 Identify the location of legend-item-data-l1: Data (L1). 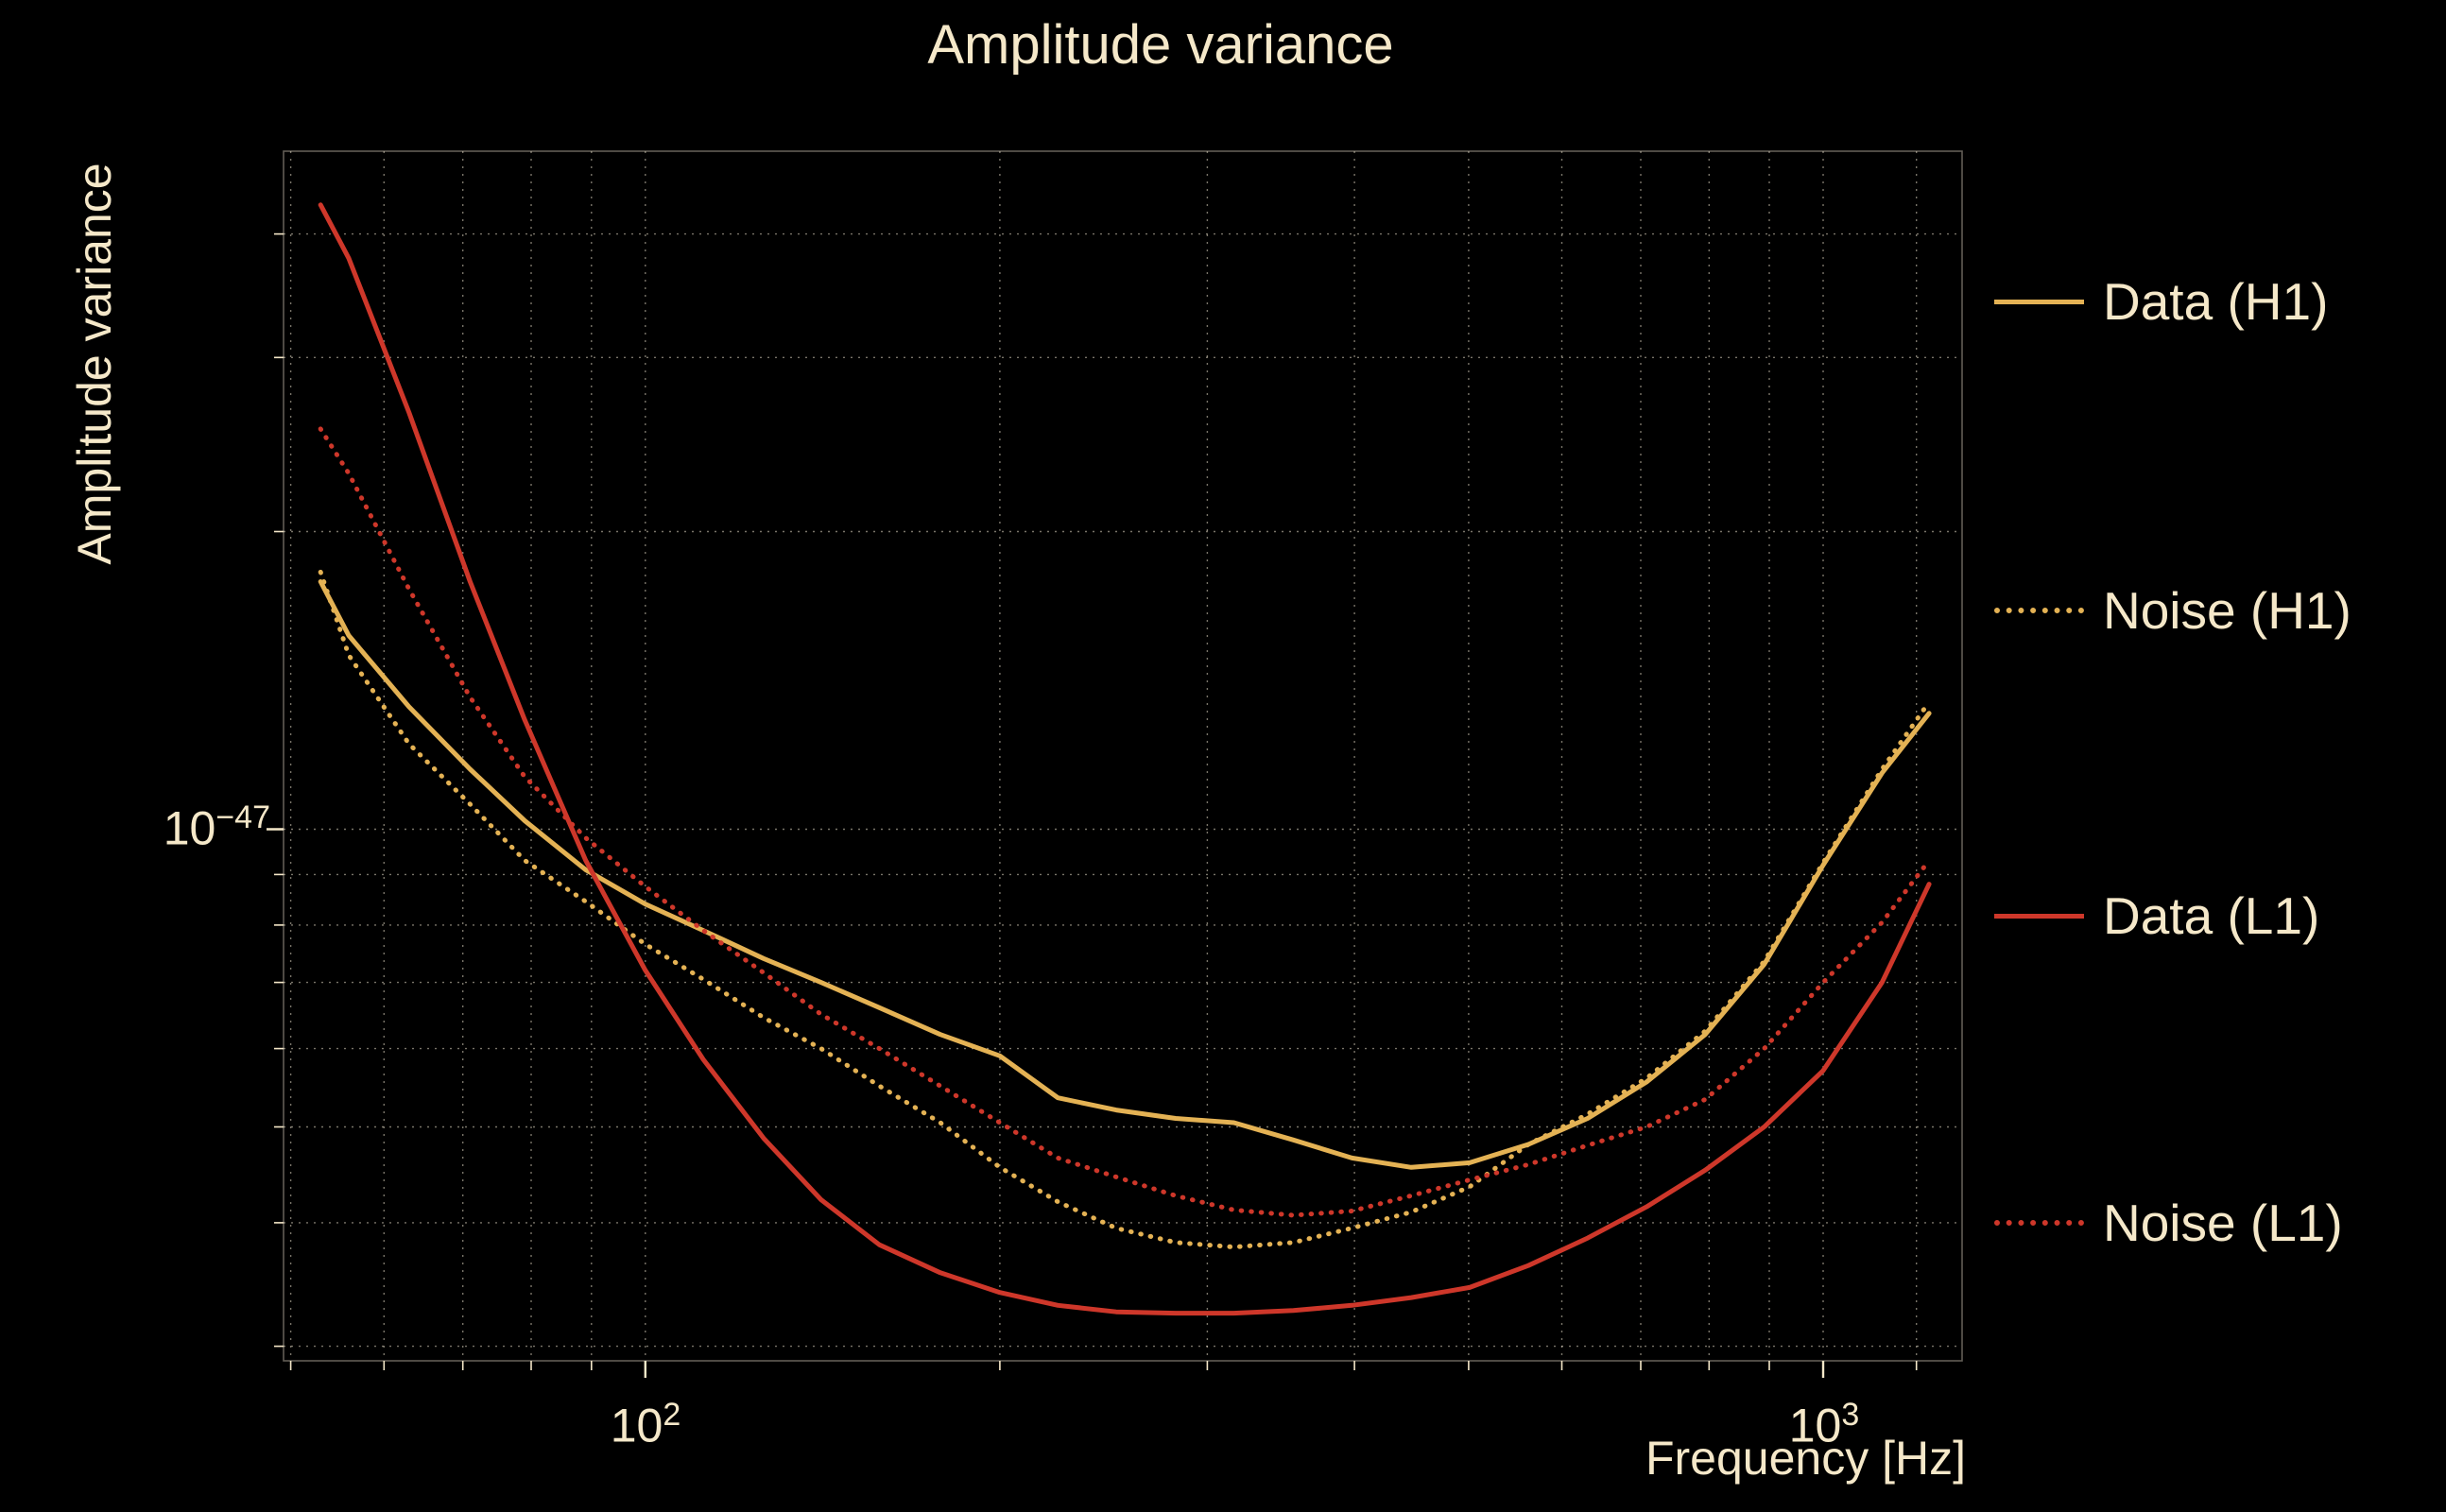
(2156, 915).